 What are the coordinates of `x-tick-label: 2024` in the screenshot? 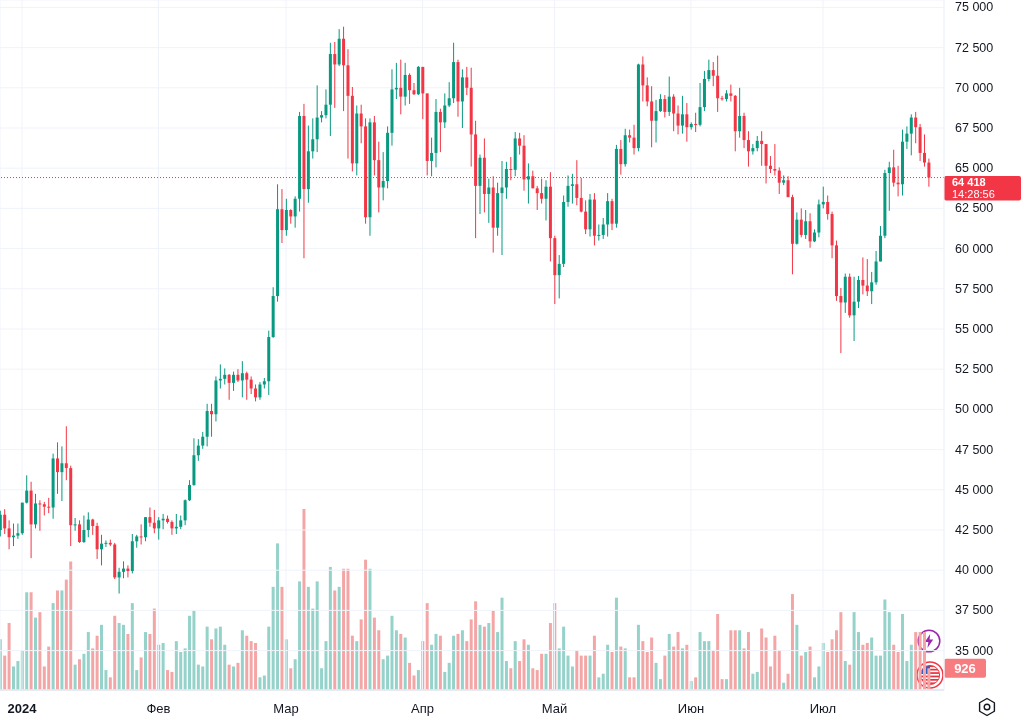 It's located at (22, 708).